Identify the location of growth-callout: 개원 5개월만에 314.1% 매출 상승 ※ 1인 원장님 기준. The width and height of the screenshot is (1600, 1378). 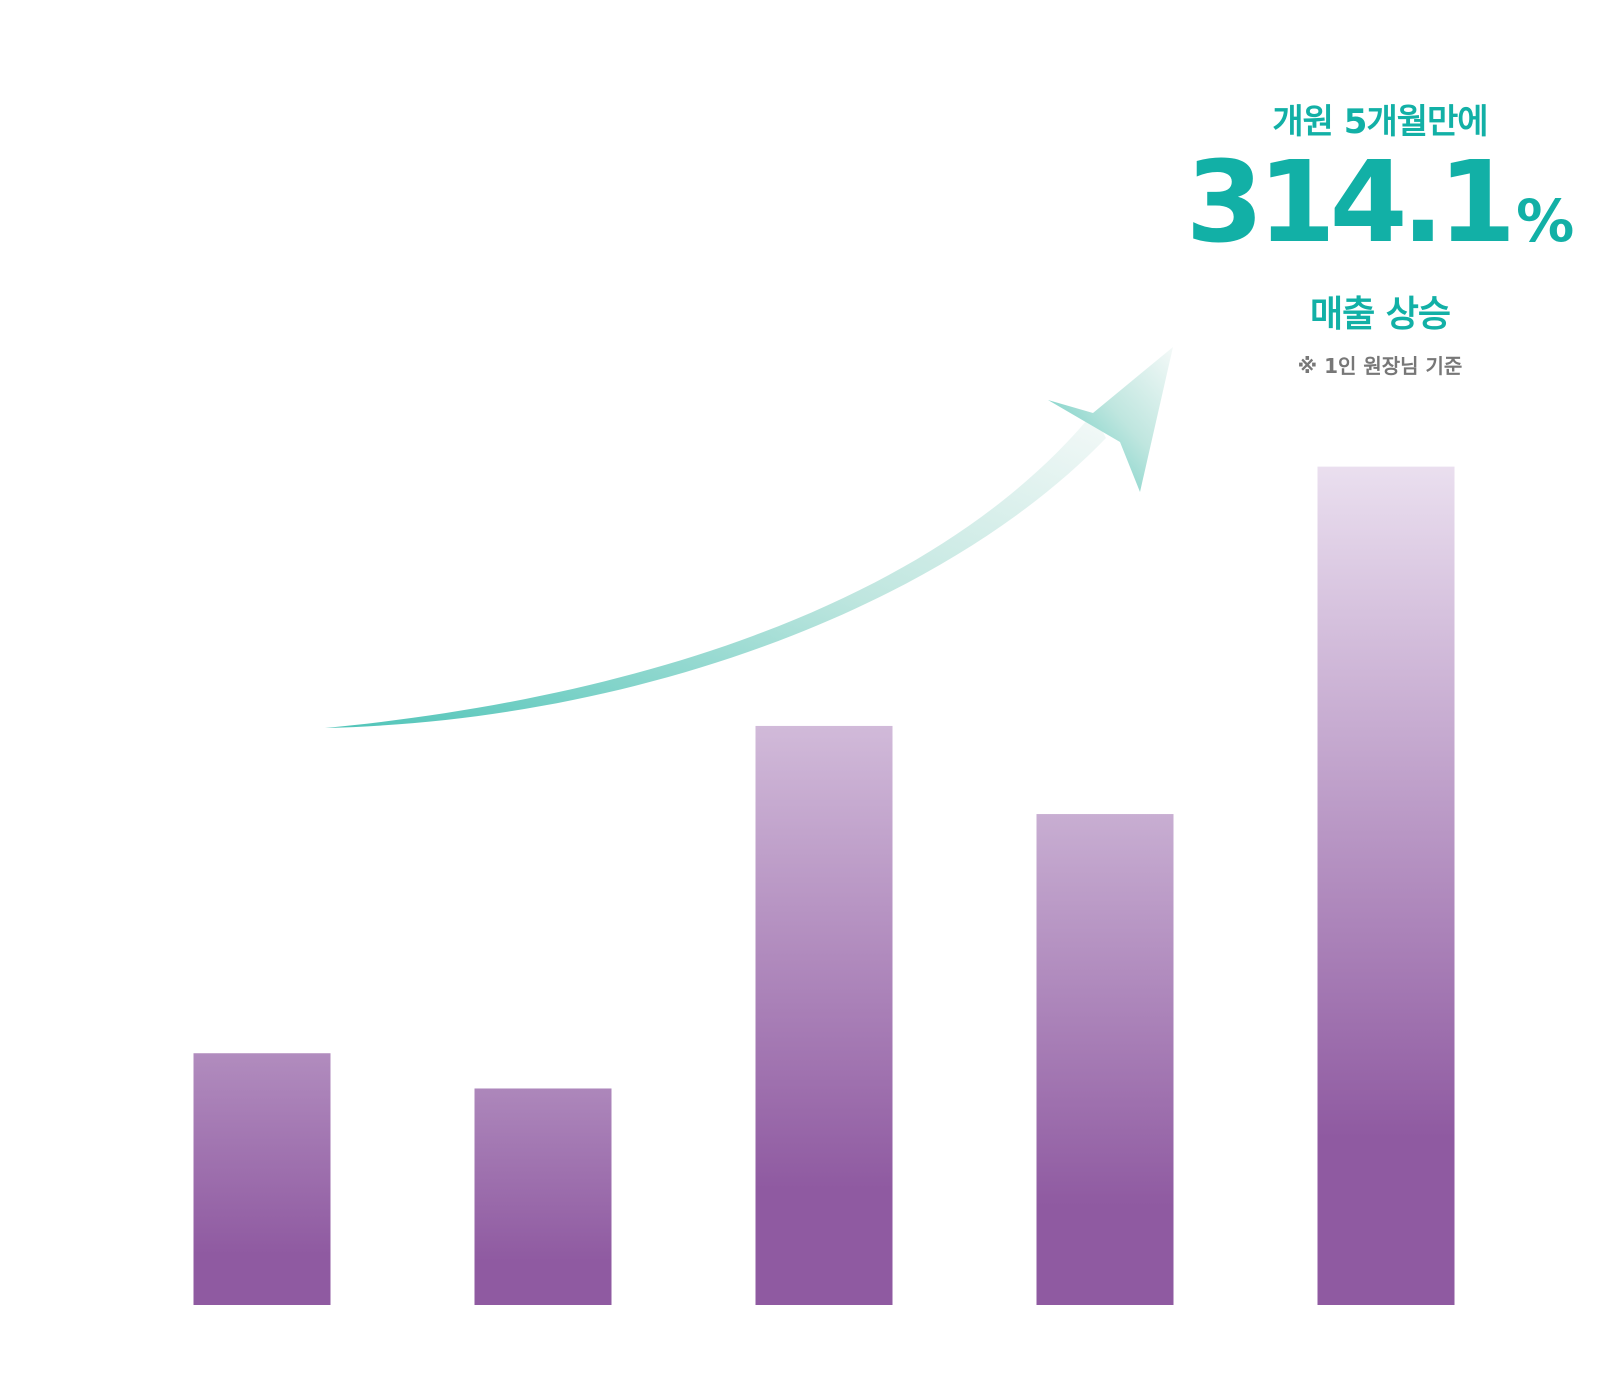
(1380, 240).